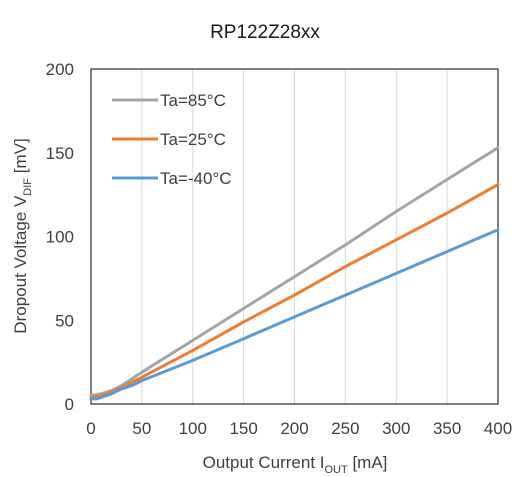 Image resolution: width=518 pixels, height=477 pixels. I want to click on x-tick-label: 250, so click(345, 428).